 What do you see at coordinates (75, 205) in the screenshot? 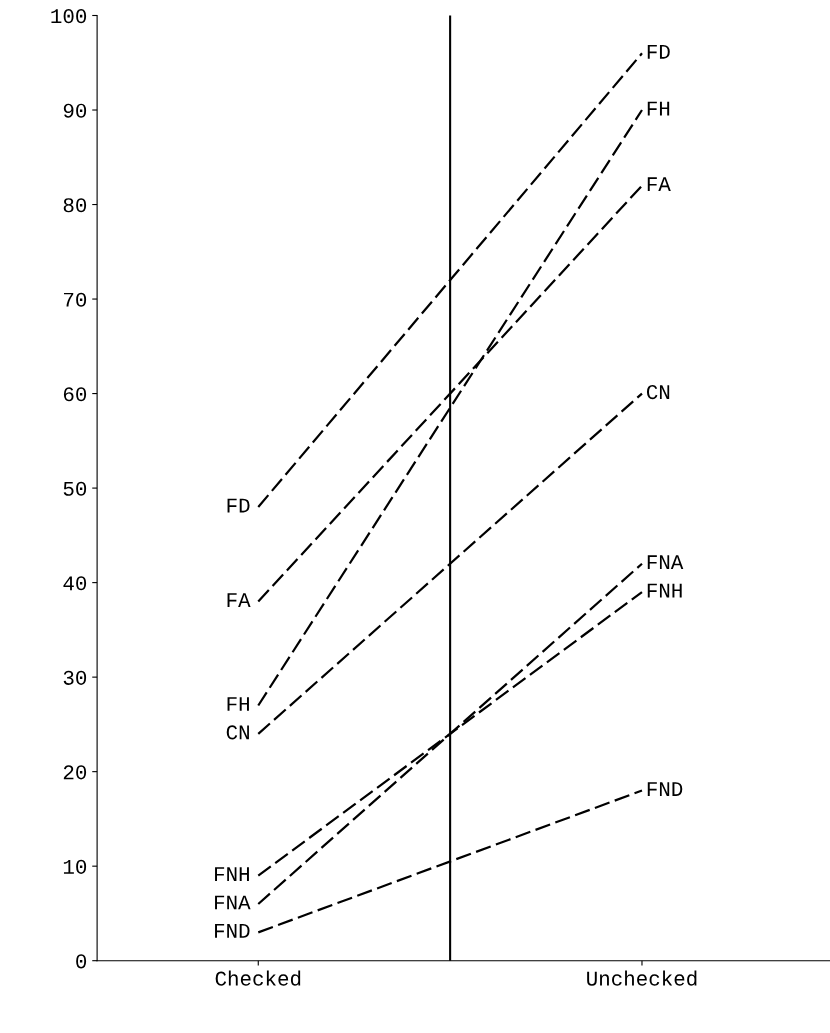
I see `y-tick-label: 80` at bounding box center [75, 205].